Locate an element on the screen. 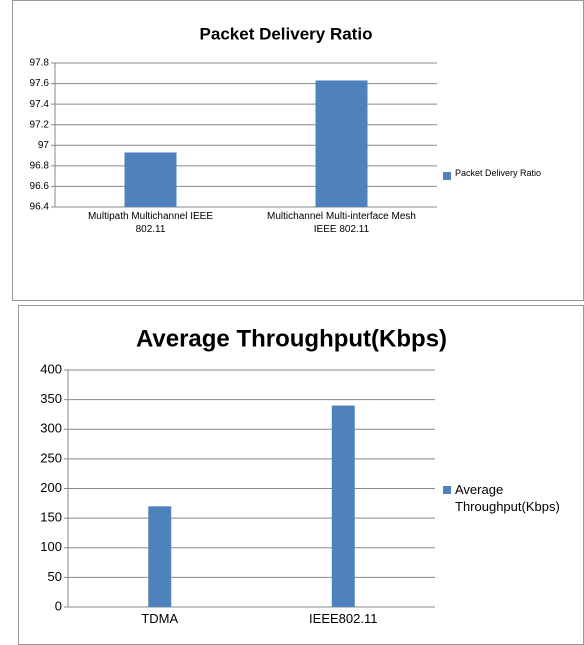 Image resolution: width=584 pixels, height=645 pixels. y-tick-label: 97.4 is located at coordinates (40, 104).